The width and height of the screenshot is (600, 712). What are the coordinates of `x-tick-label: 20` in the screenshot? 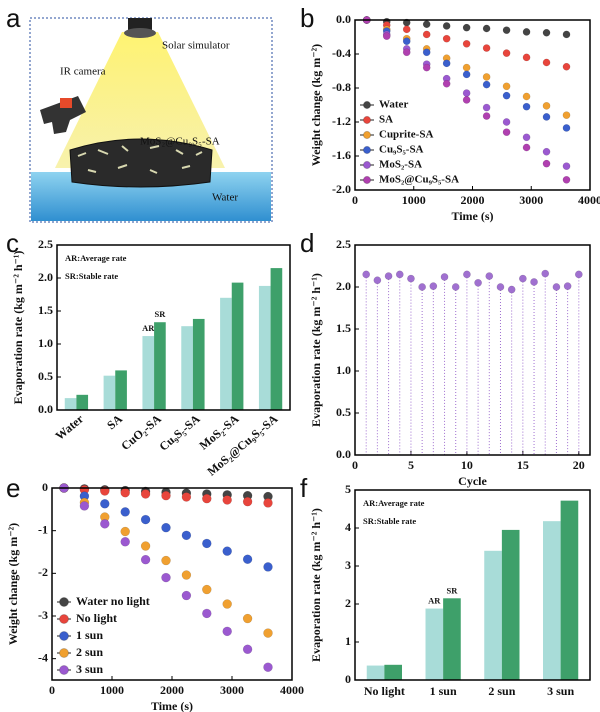 It's located at (579, 465).